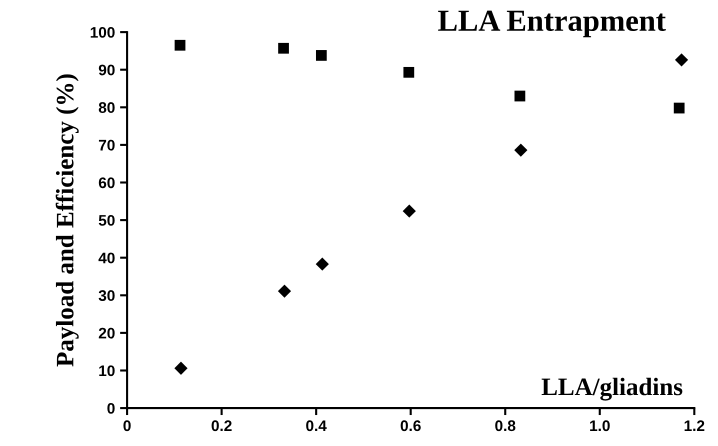 This screenshot has height=446, width=718. I want to click on x-tick-label: 0, so click(127, 426).